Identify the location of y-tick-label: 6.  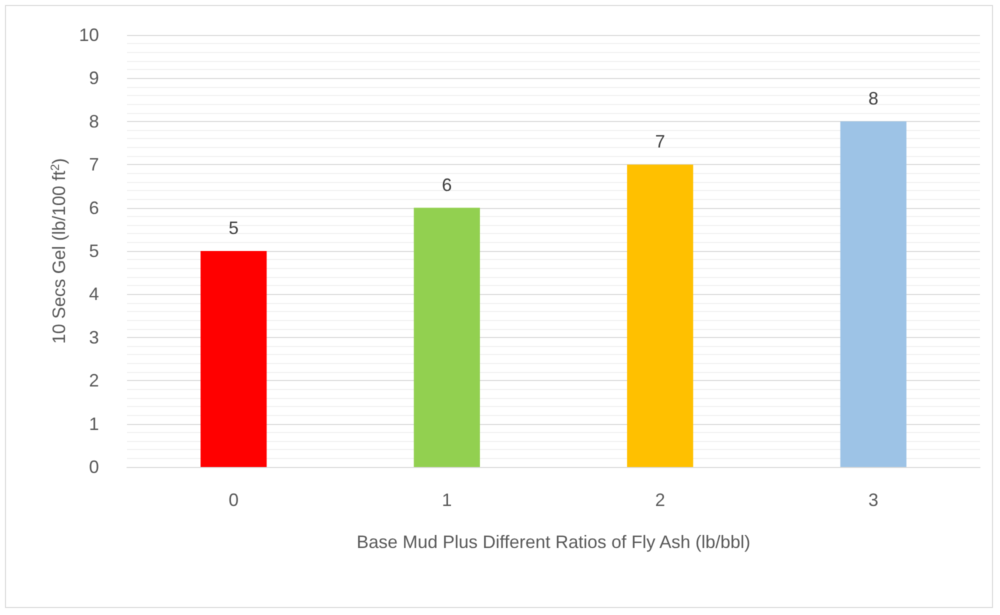
(93, 208).